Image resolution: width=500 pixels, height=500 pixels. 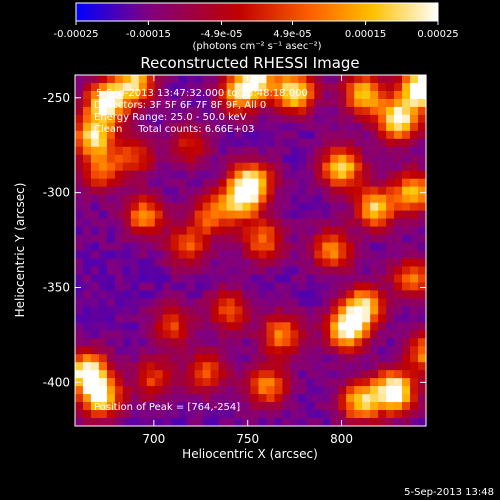 What do you see at coordinates (76, 34) in the screenshot?
I see `colorbar-tick-label: -0.00025` at bounding box center [76, 34].